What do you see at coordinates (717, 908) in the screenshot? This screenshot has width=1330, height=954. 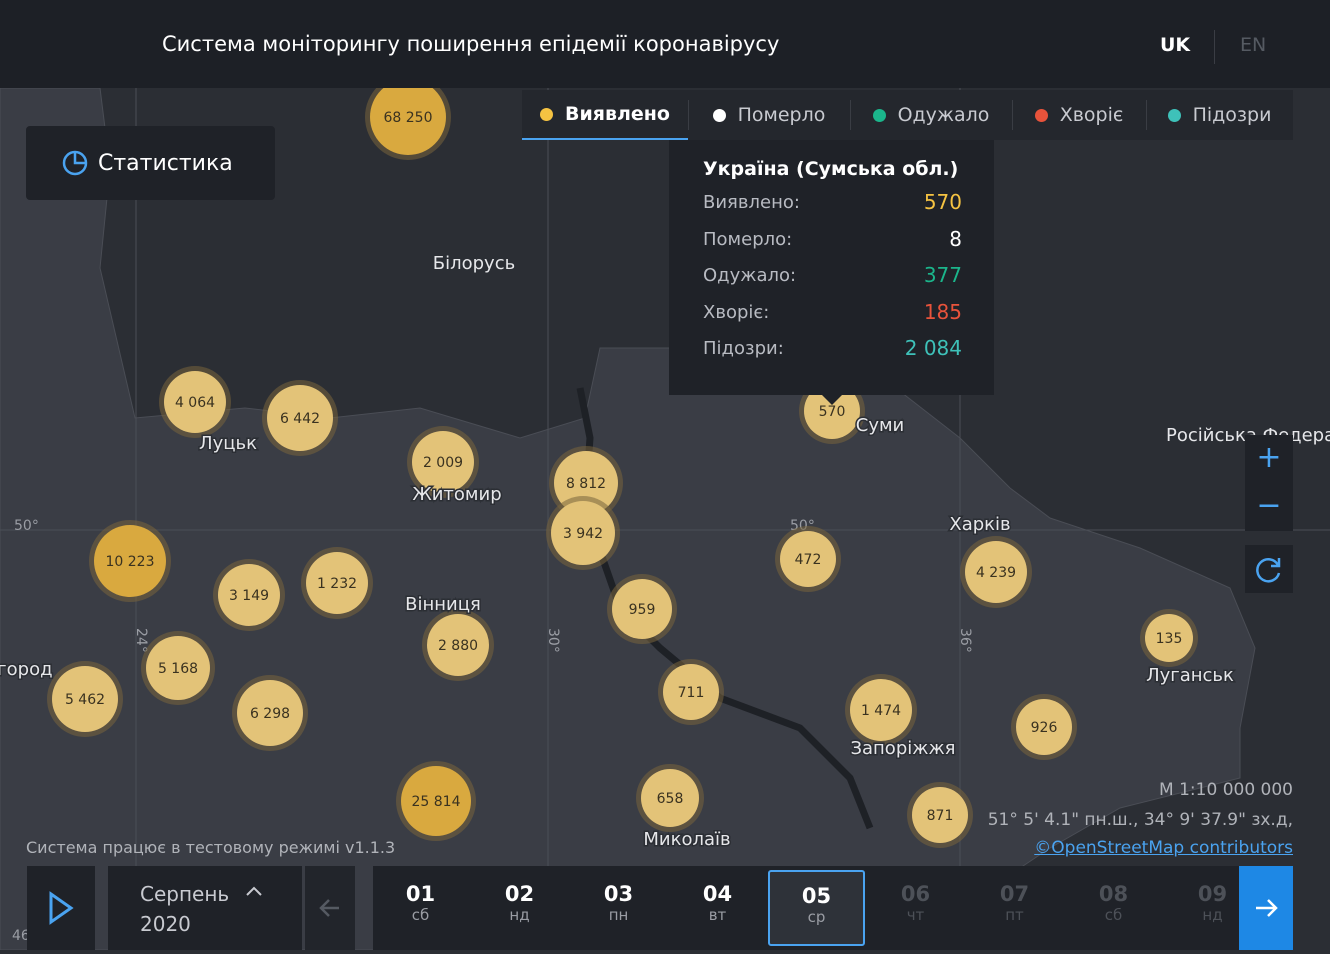 I see `day: 04 вт` at bounding box center [717, 908].